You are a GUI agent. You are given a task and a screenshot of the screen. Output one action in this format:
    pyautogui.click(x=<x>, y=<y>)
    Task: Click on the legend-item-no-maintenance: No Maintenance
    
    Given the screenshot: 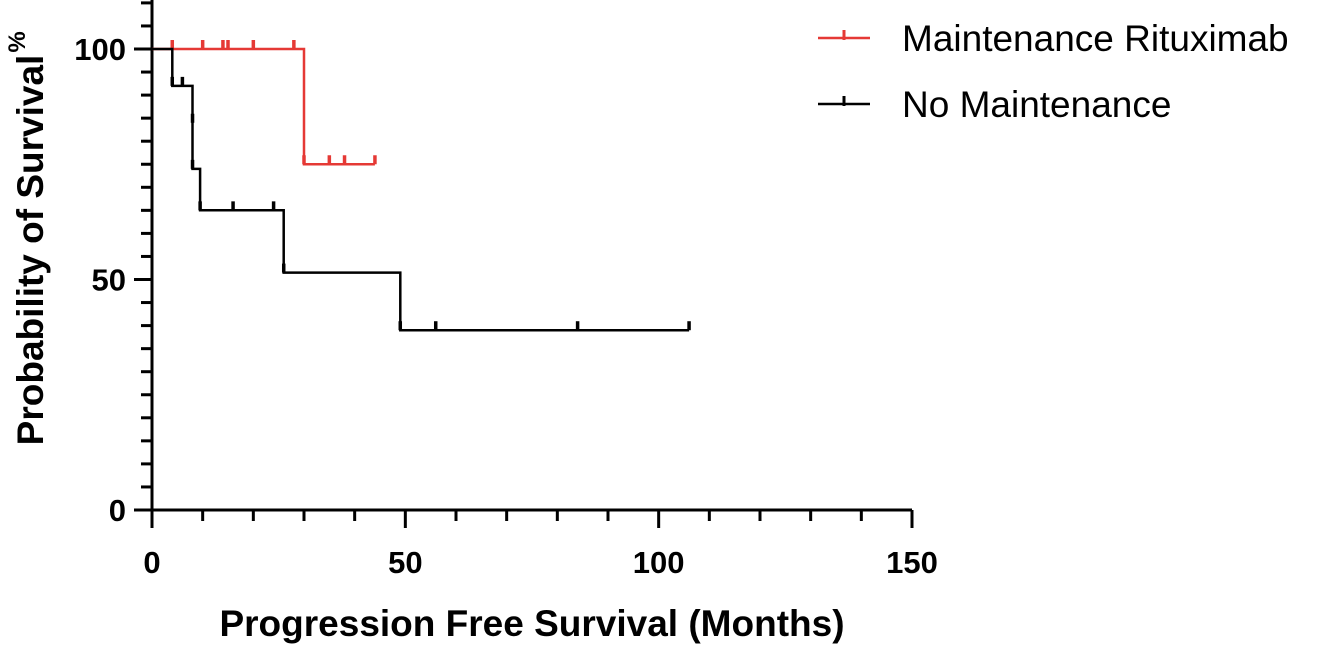 What is the action you would take?
    pyautogui.click(x=994, y=104)
    